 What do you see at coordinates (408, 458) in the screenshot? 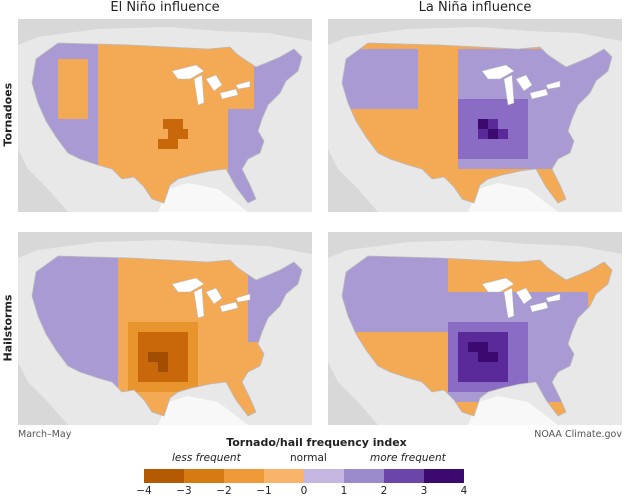
I see `legend-more-label: more frequent` at bounding box center [408, 458].